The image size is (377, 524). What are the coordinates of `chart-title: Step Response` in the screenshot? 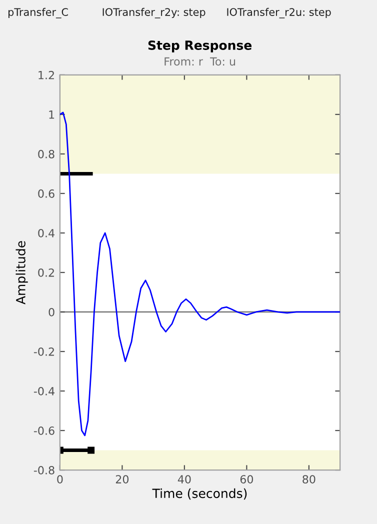 It's located at (200, 46).